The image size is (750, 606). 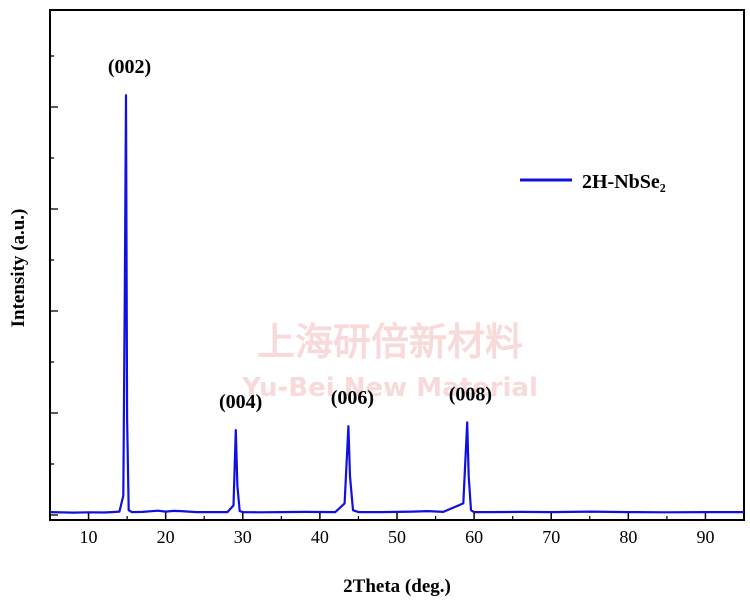 I want to click on x-tick-label: 60, so click(x=474, y=537).